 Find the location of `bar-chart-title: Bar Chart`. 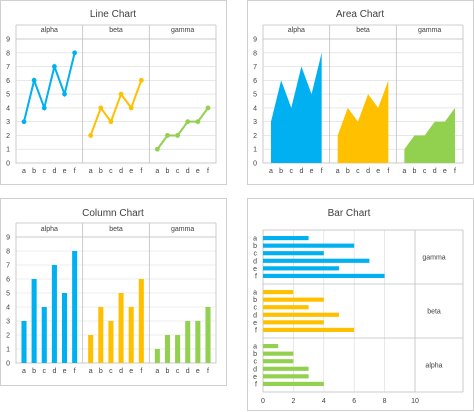

bar-chart-title: Bar Chart is located at coordinates (349, 213).